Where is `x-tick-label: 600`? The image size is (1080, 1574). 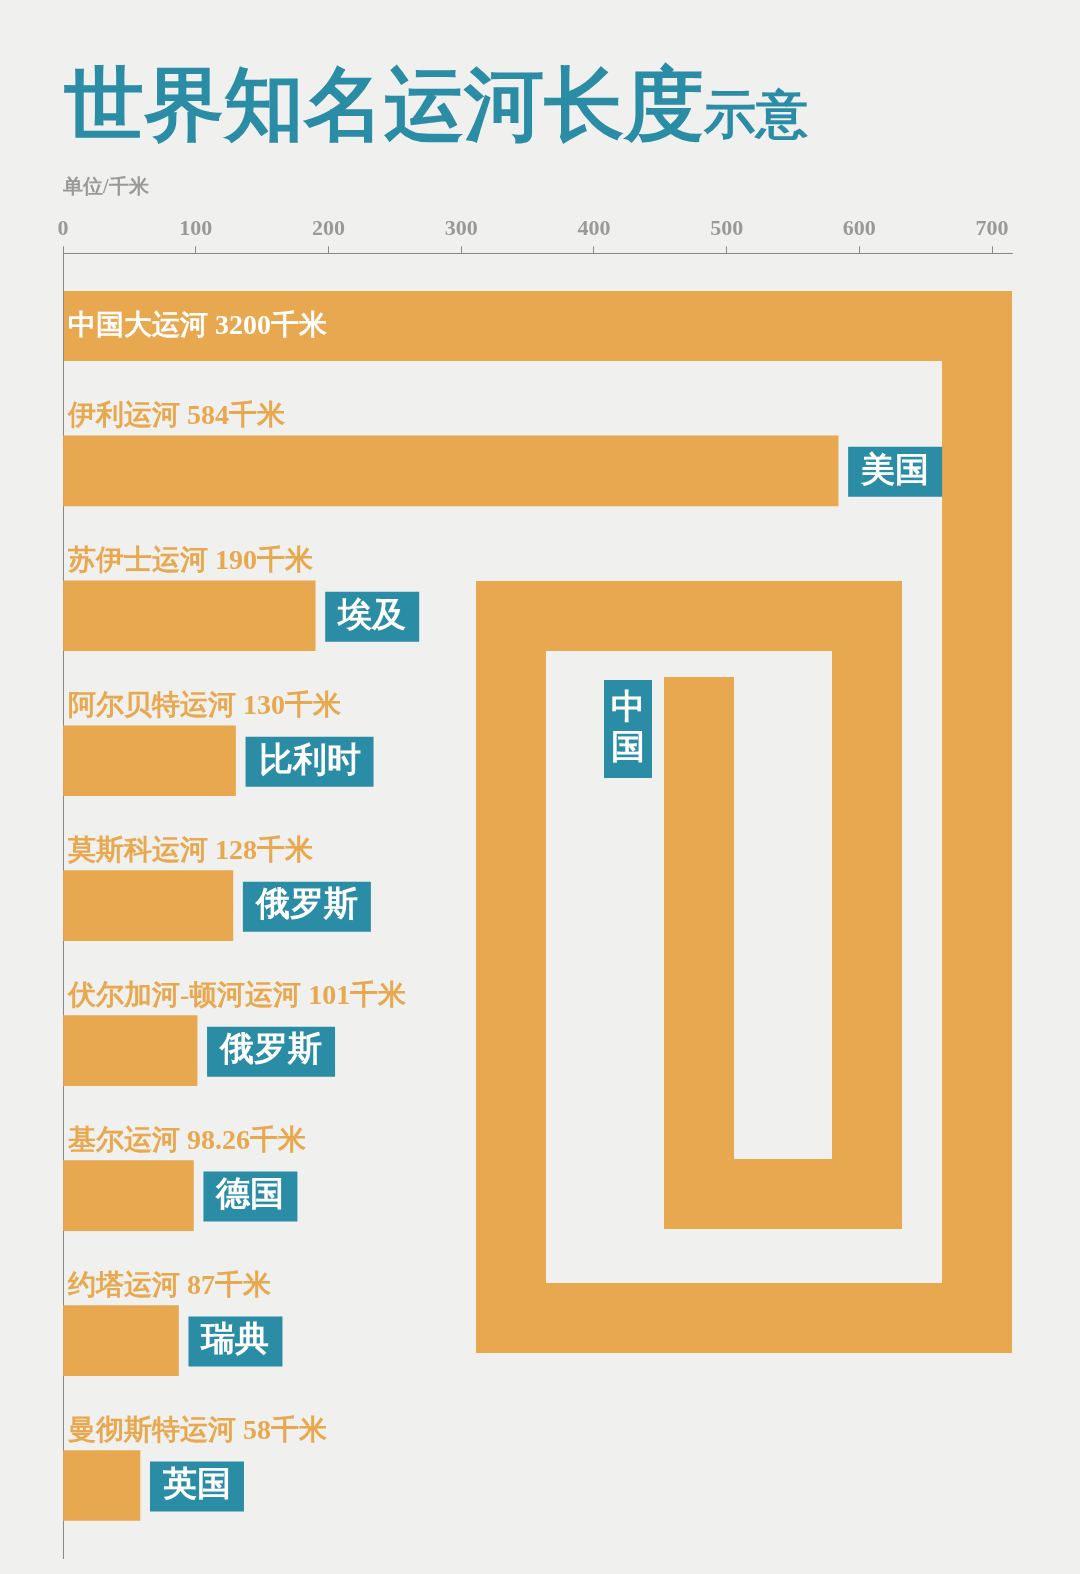 x-tick-label: 600 is located at coordinates (859, 227).